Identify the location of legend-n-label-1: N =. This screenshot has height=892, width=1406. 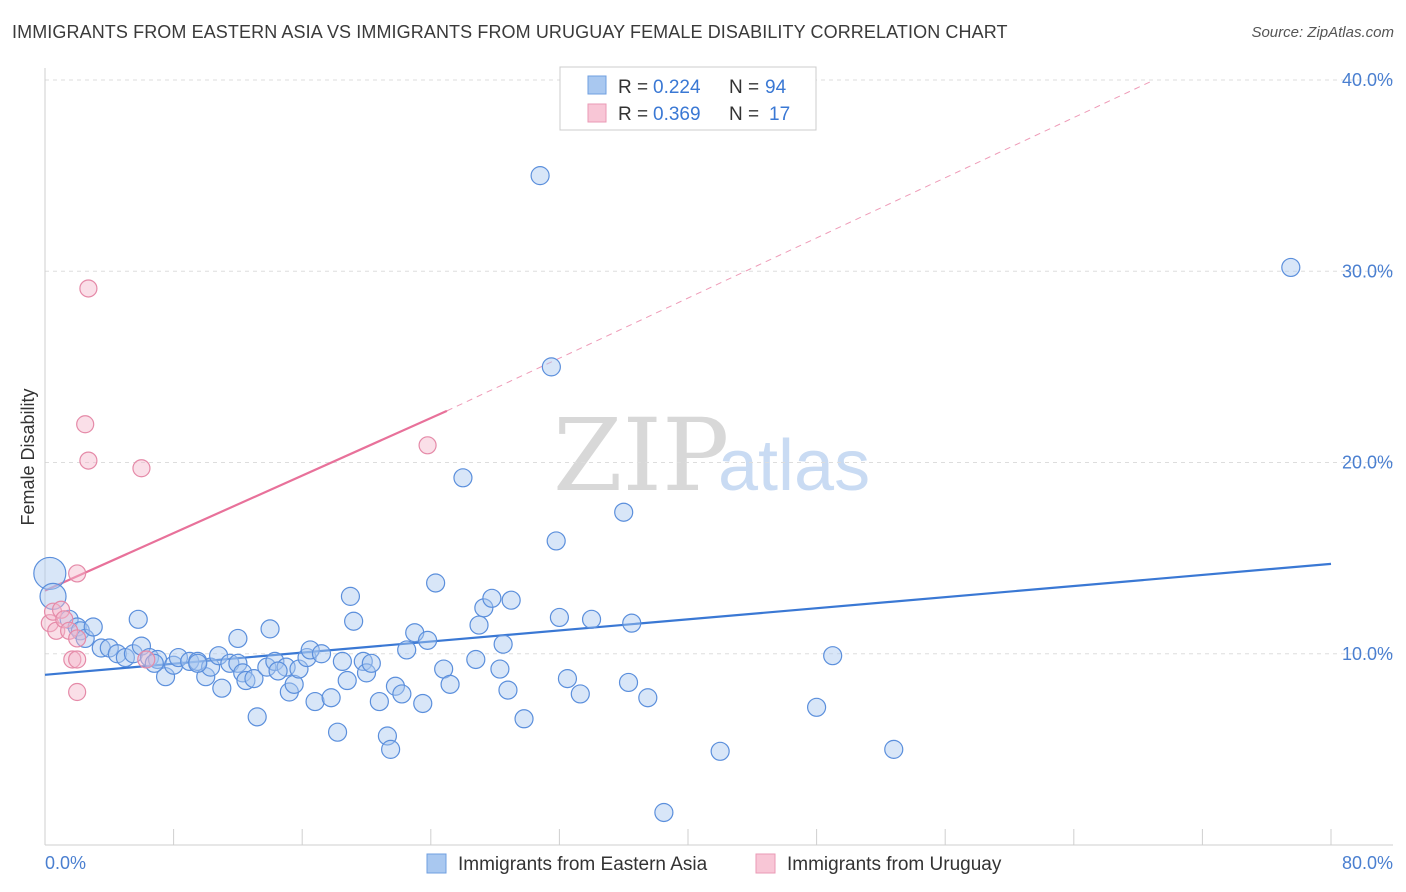
(744, 87).